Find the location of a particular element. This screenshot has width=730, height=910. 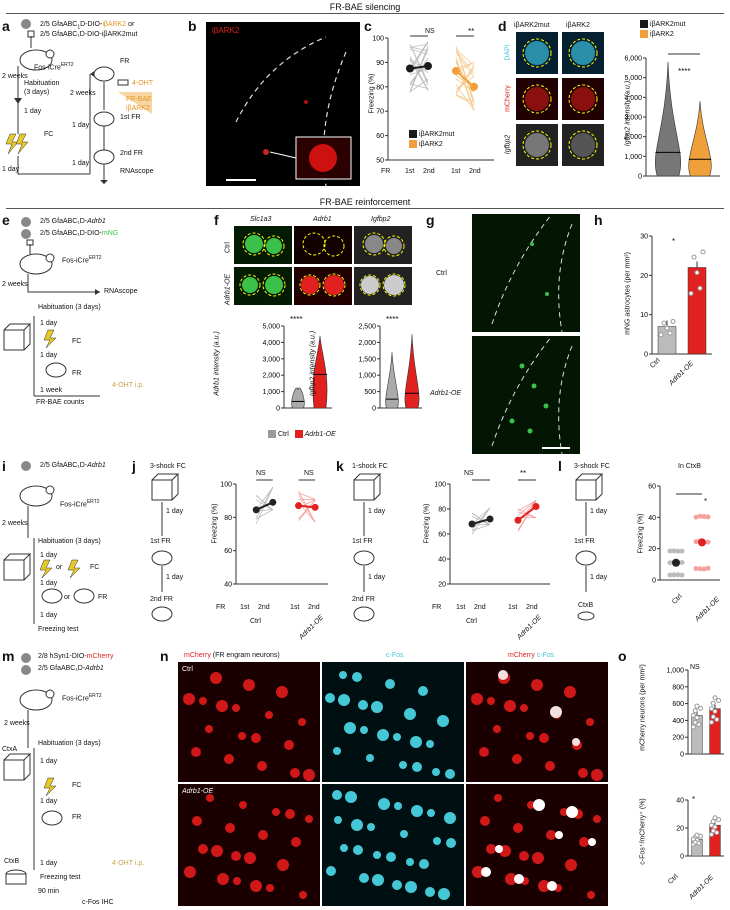

l-x1: Ctrl is located at coordinates (677, 599).